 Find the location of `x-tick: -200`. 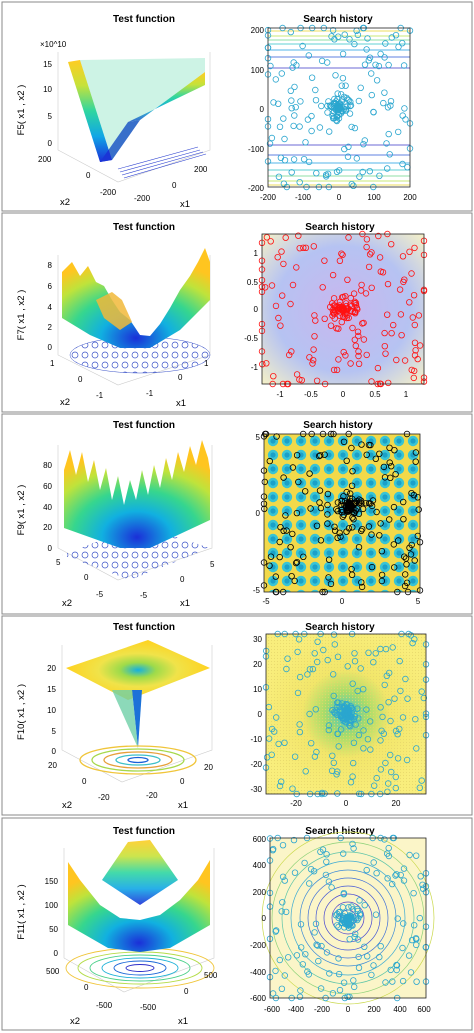

x-tick: -200 is located at coordinates (322, 1009).